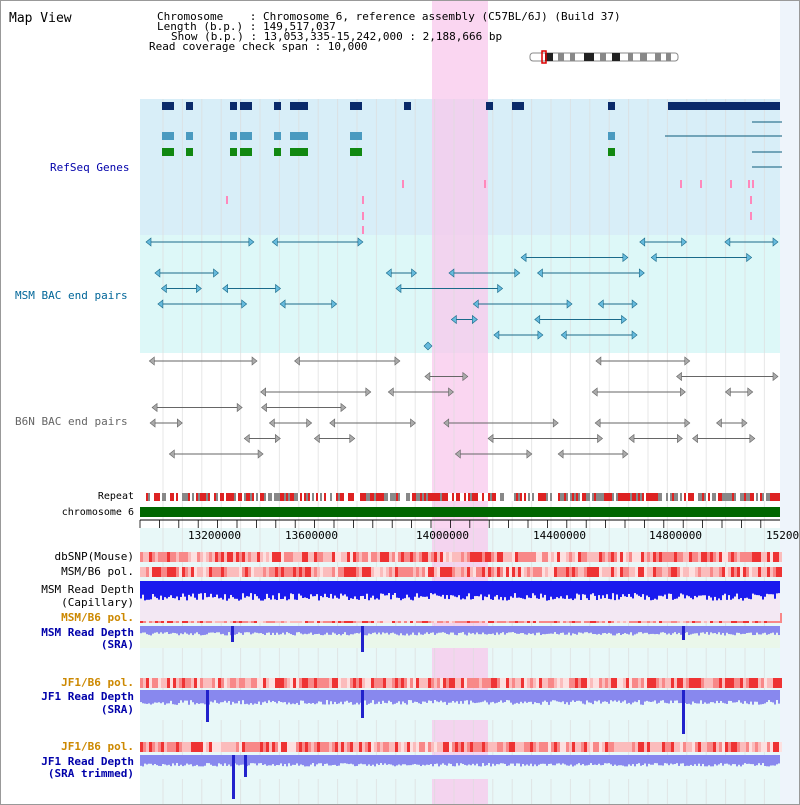 The height and width of the screenshot is (805, 800). I want to click on msm-bac-pair-end, so click(537, 319).